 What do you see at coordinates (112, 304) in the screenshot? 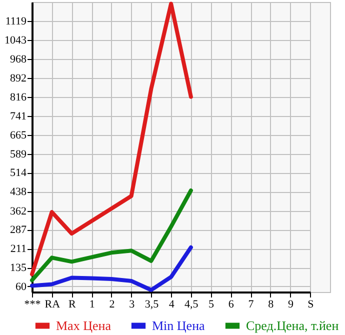
I see `x-tick-label: 2` at bounding box center [112, 304].